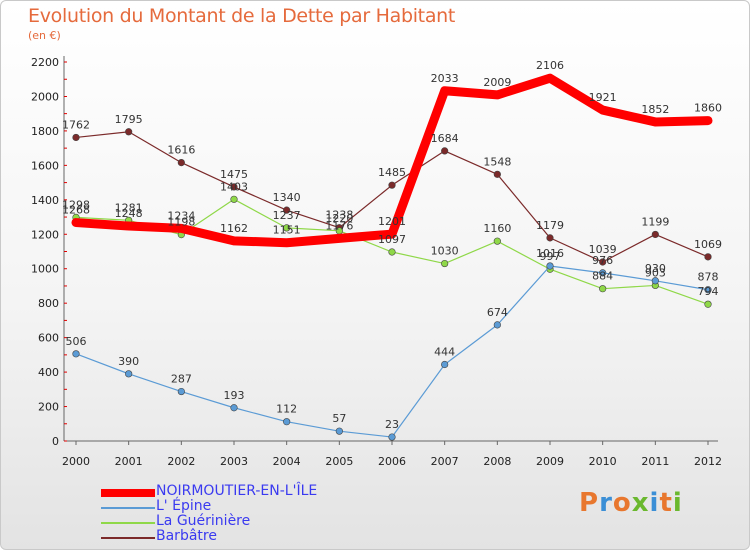  I want to click on data-label: 1016, so click(550, 253).